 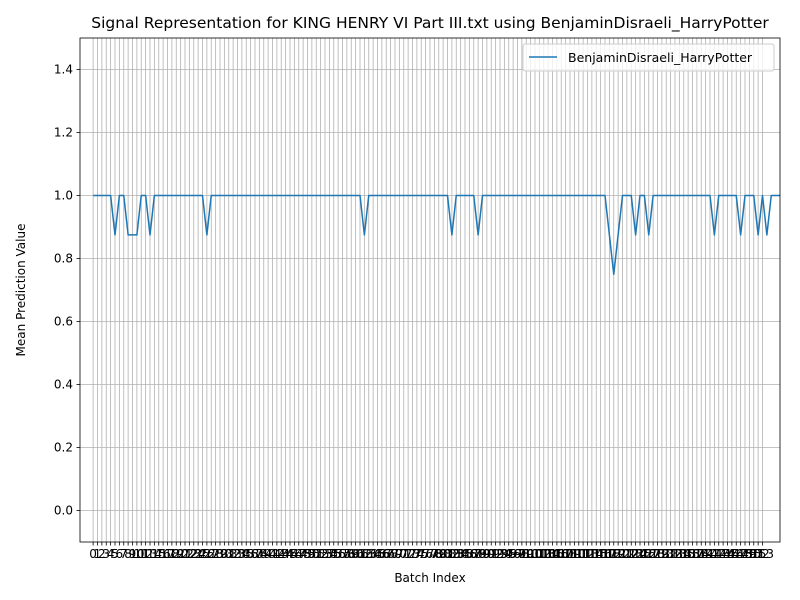 I want to click on x-tick-label: 0, so click(x=93, y=554).